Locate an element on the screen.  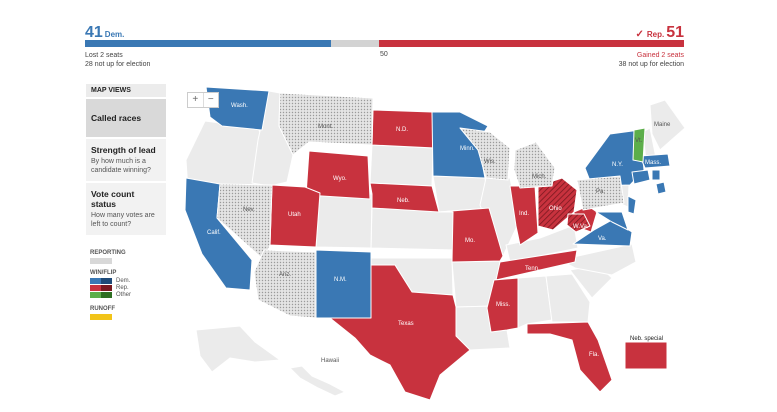
state-texas is located at coordinates (400, 329).